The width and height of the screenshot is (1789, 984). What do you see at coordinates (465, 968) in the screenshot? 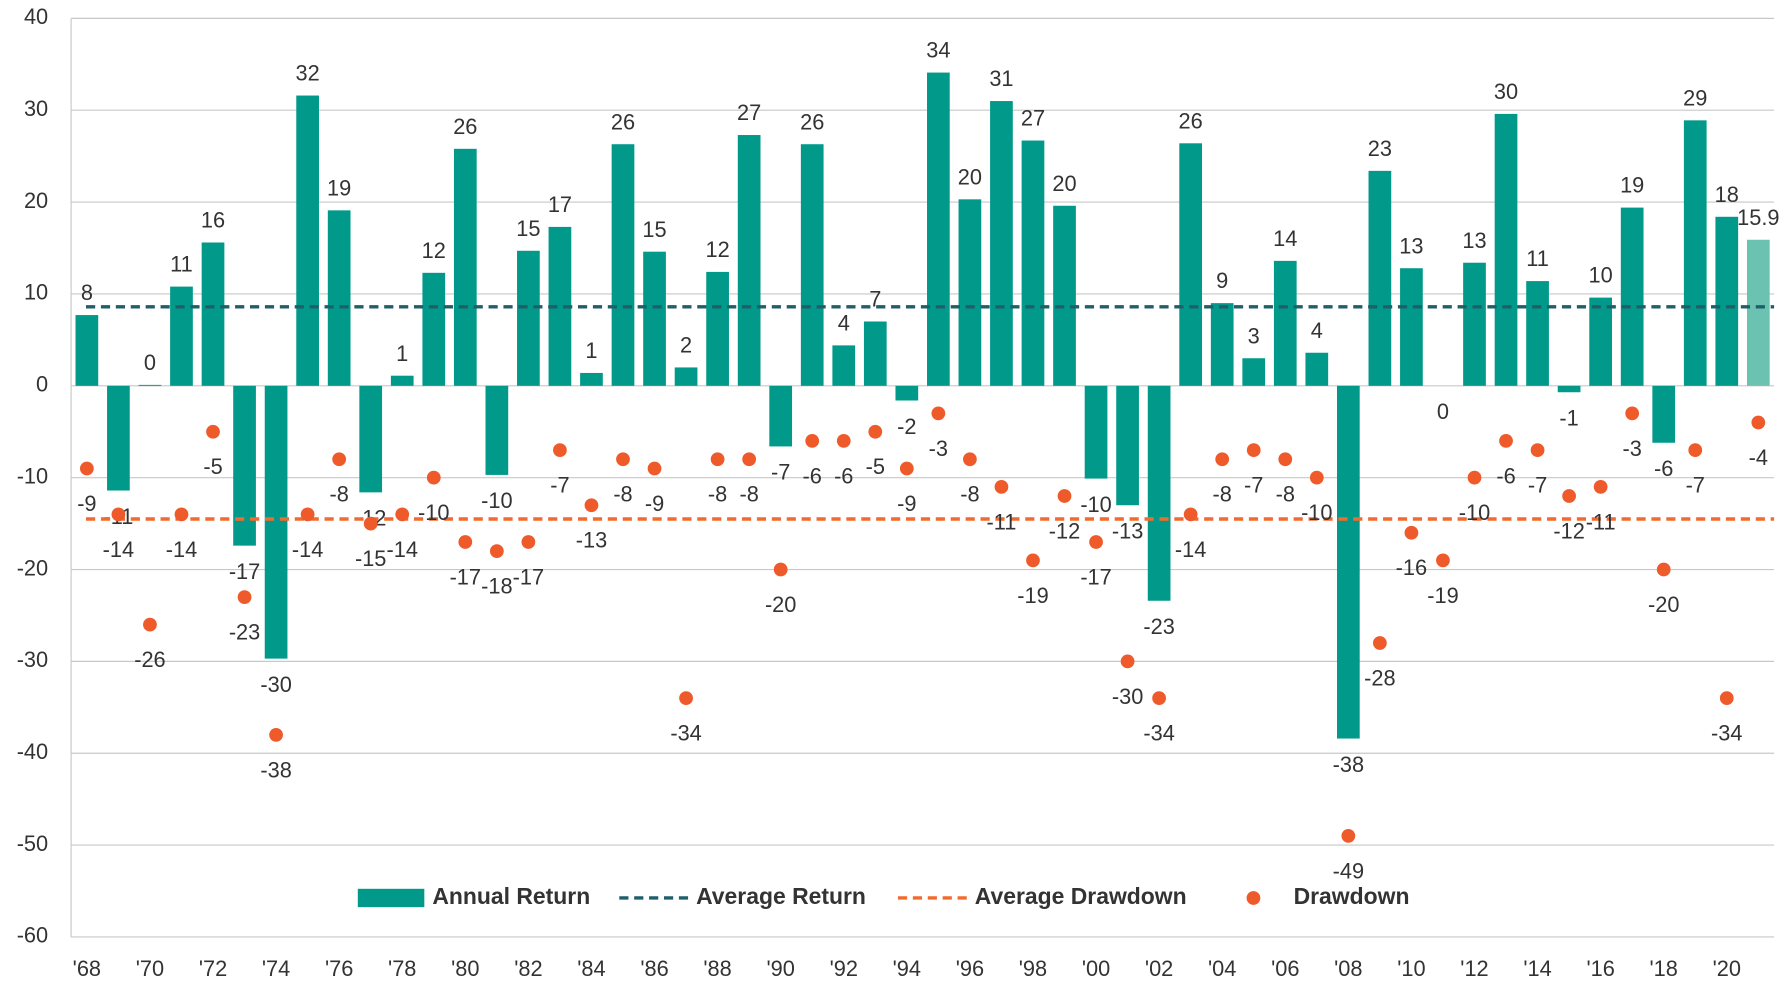
I see `x-tick-label: '80` at bounding box center [465, 968].